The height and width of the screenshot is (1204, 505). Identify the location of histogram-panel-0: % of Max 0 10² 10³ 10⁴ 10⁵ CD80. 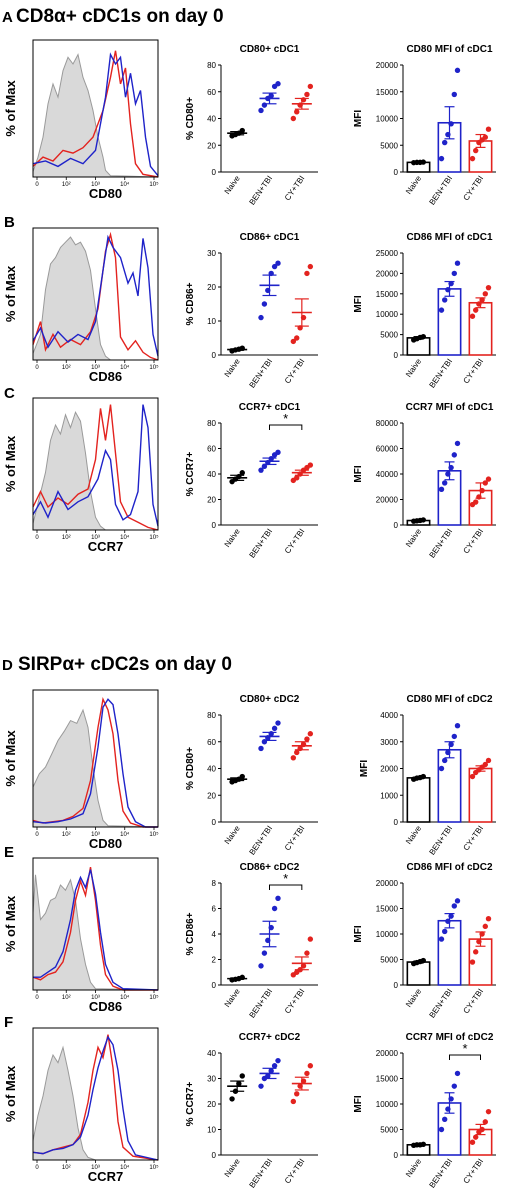
(81, 120).